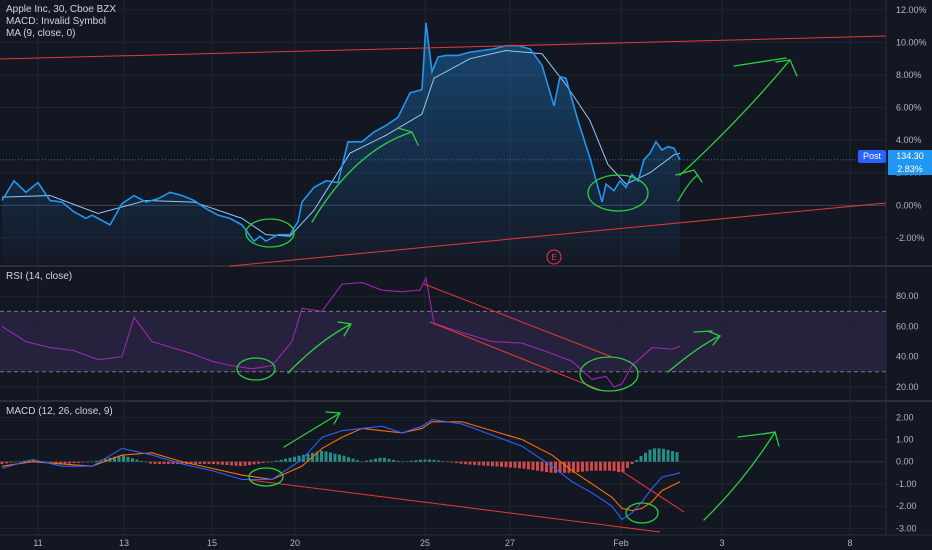  What do you see at coordinates (909, 75) in the screenshot?
I see `main-y-tick-label: 8.00%` at bounding box center [909, 75].